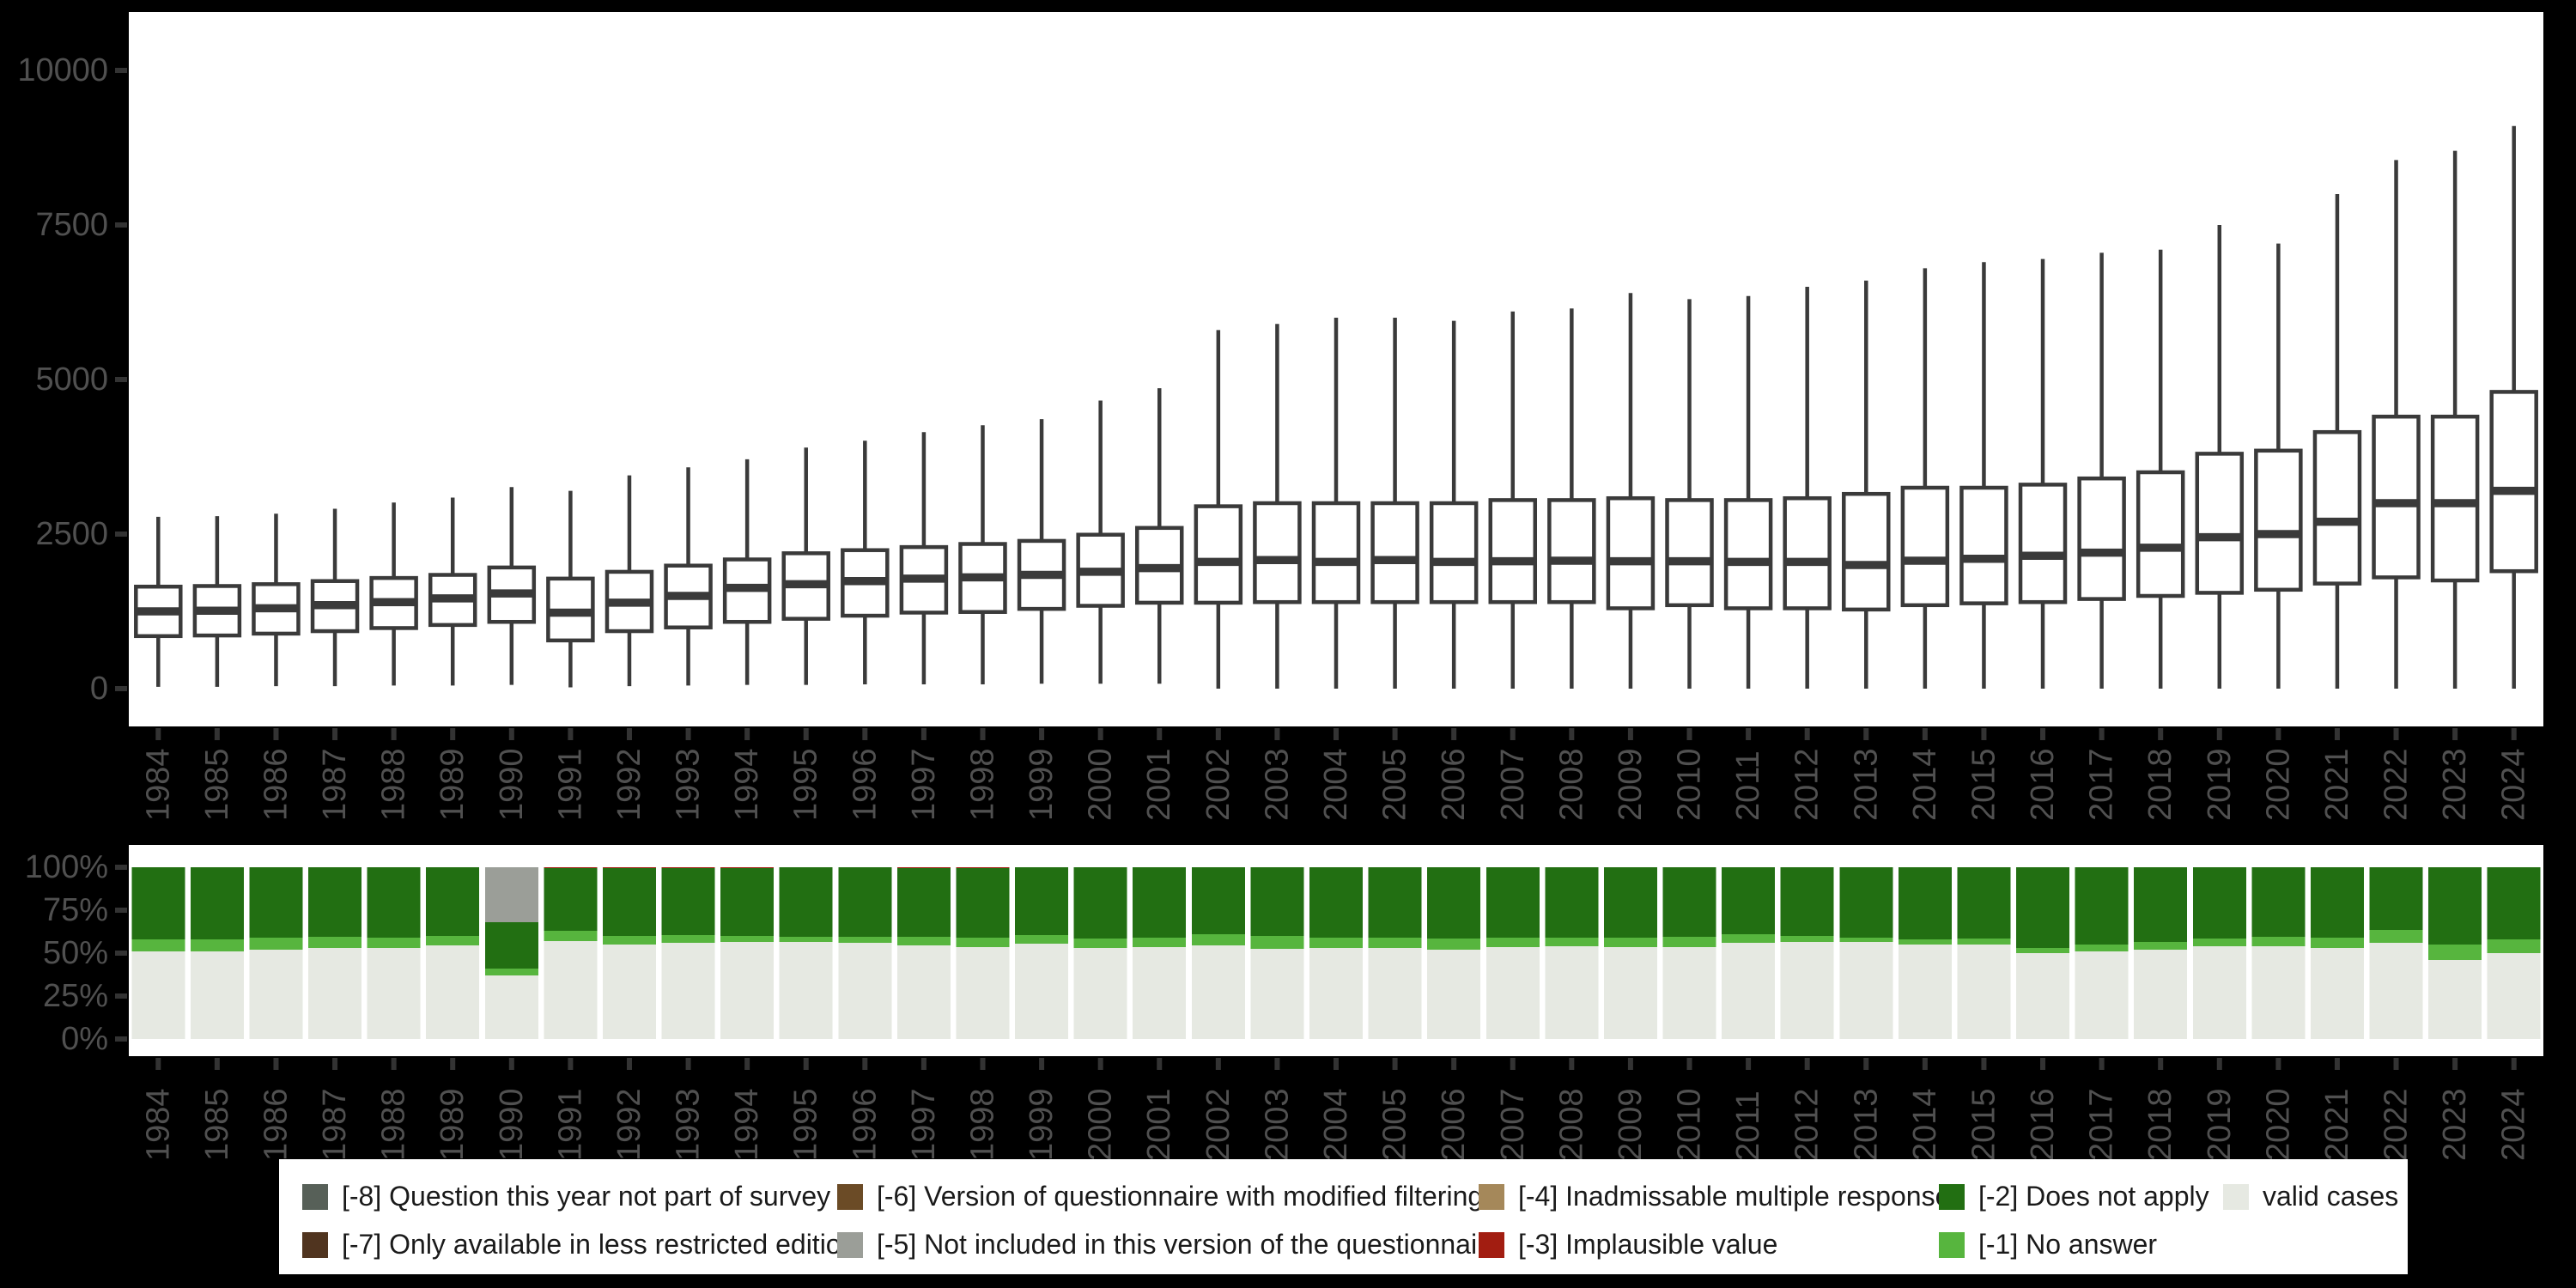  I want to click on x-tick-label-year: 2022, so click(2397, 784).